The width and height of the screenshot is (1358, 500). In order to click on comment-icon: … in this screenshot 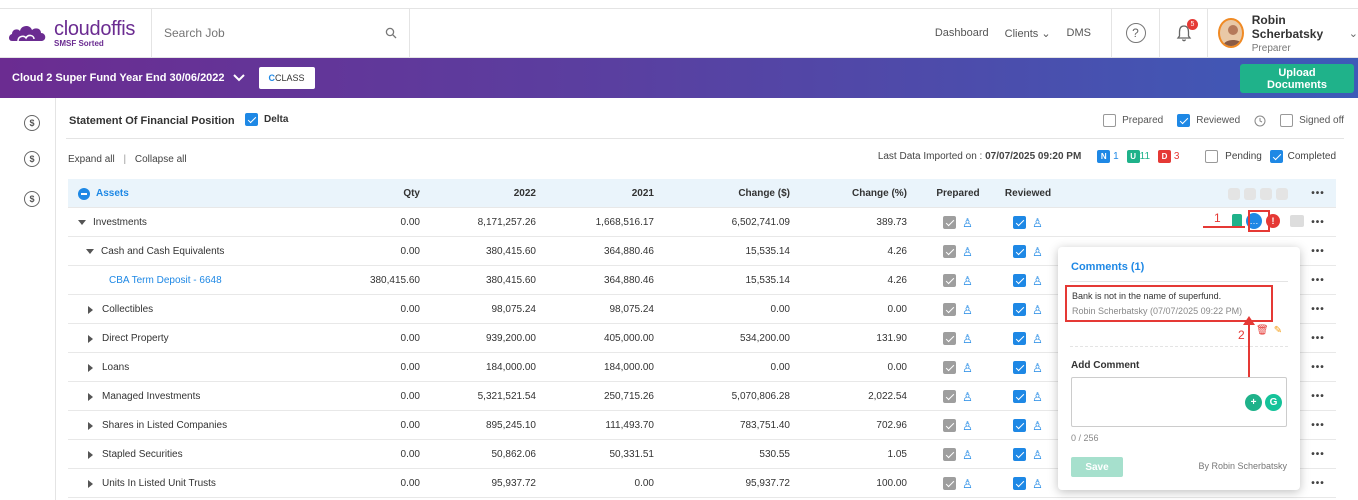, I will do `click(1254, 221)`.